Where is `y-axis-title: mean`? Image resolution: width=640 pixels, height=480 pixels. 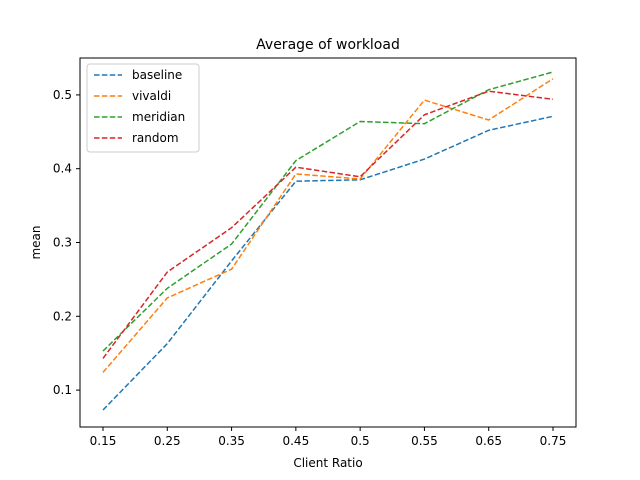
y-axis-title: mean is located at coordinates (36, 242).